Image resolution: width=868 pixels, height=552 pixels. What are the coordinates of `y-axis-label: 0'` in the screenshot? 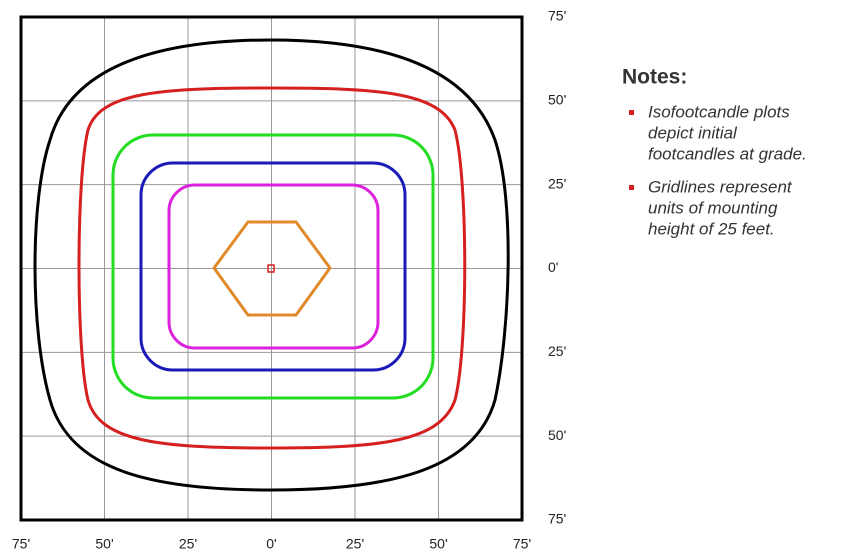 It's located at (553, 267).